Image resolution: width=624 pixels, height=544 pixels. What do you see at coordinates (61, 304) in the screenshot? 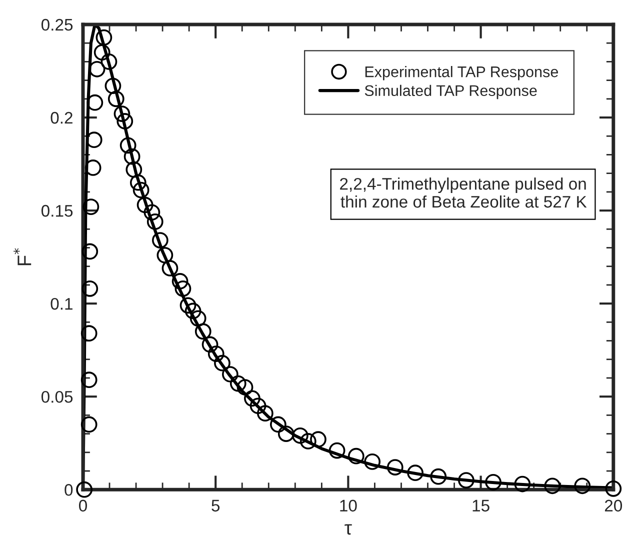
I see `y-tick-label: 0.1` at bounding box center [61, 304].